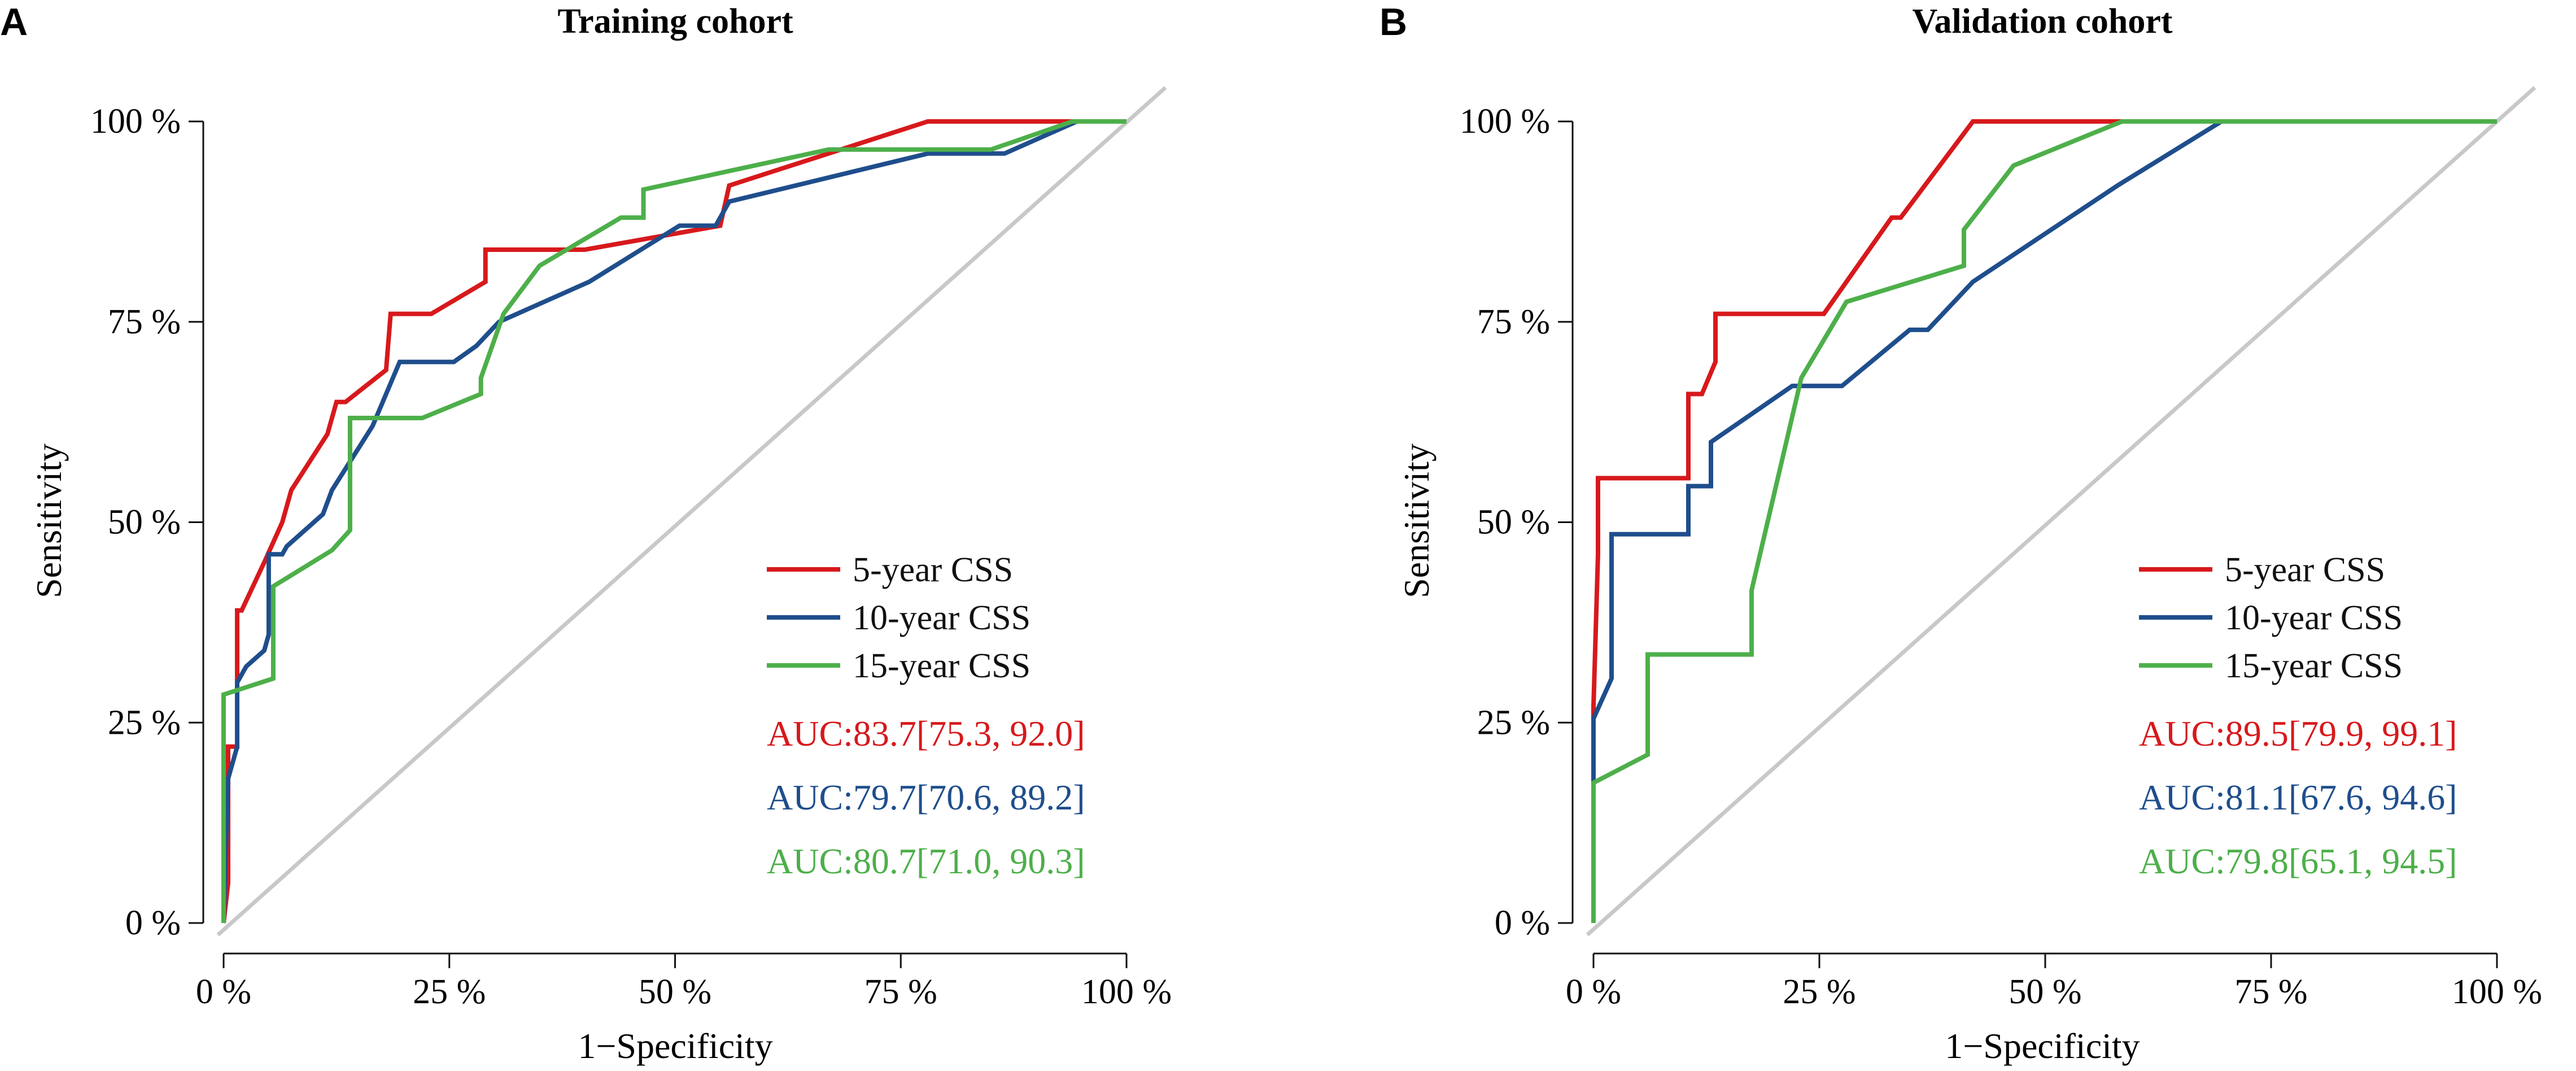 The height and width of the screenshot is (1071, 2576). What do you see at coordinates (1393, 22) in the screenshot?
I see `panel-label: B` at bounding box center [1393, 22].